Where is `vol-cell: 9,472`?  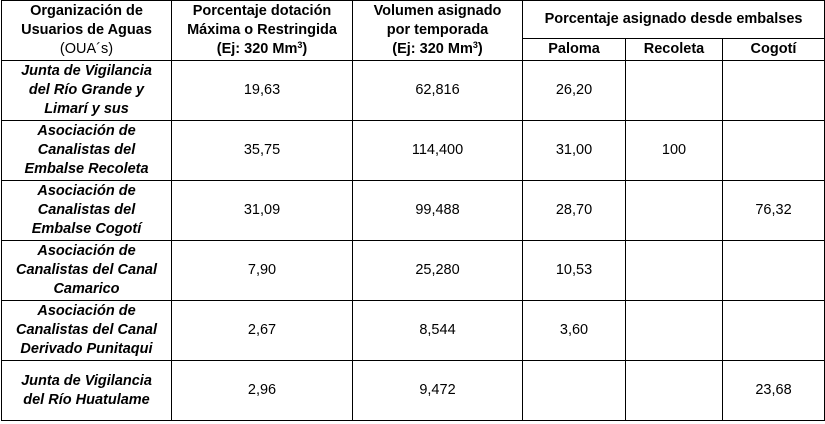 vol-cell: 9,472 is located at coordinates (437, 390).